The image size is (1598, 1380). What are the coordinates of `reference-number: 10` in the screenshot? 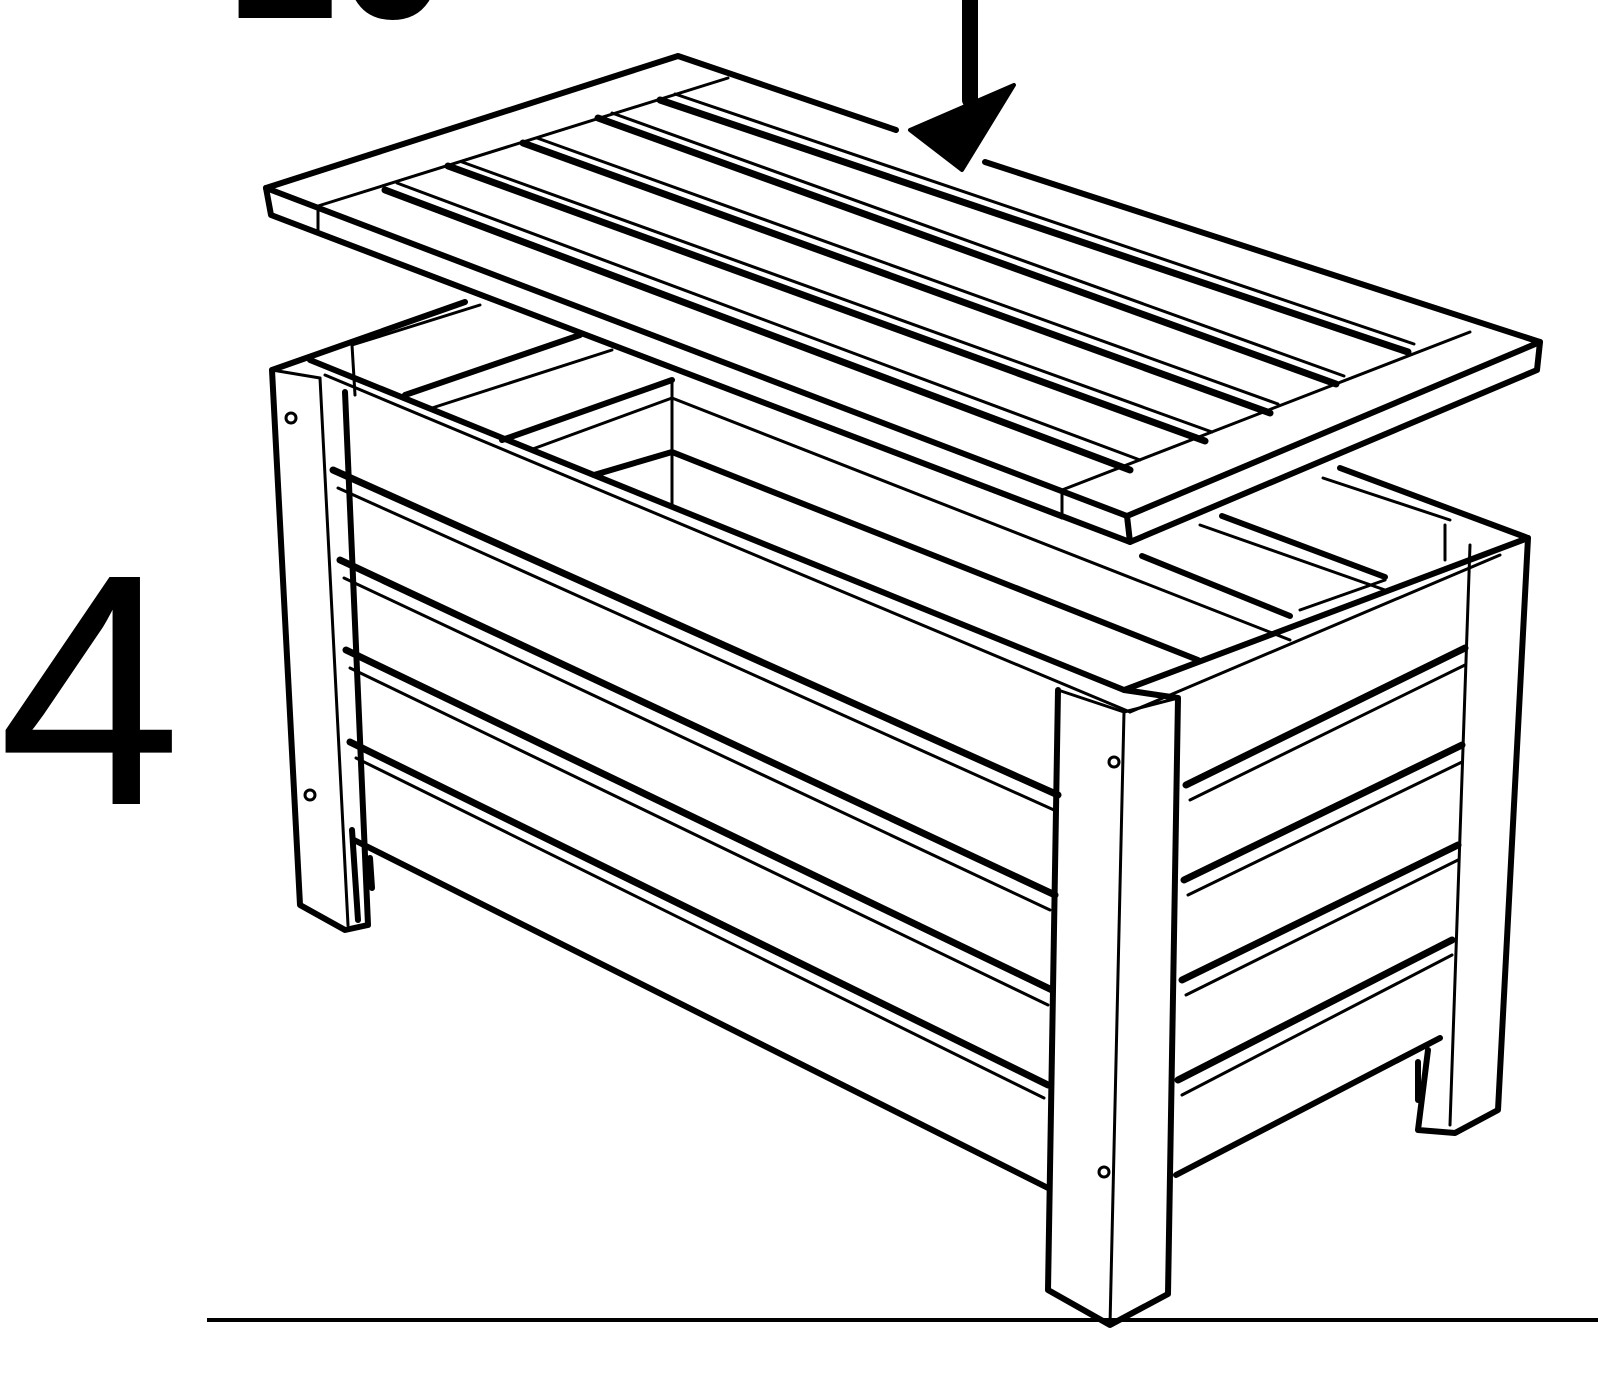 It's located at (337, 25).